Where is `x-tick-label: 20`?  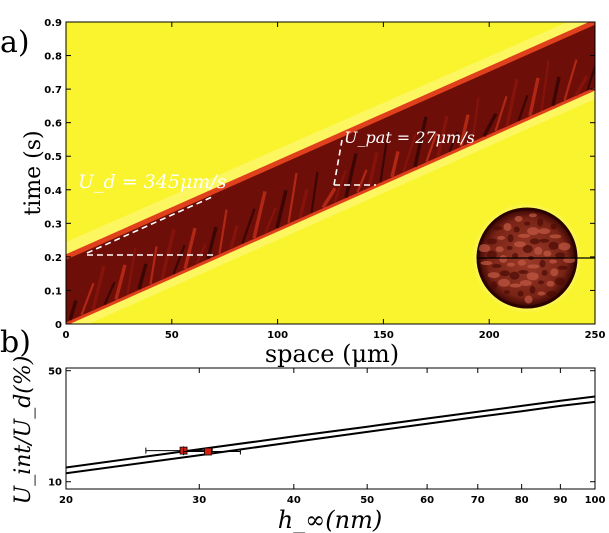 x-tick-label: 20 is located at coordinates (66, 500).